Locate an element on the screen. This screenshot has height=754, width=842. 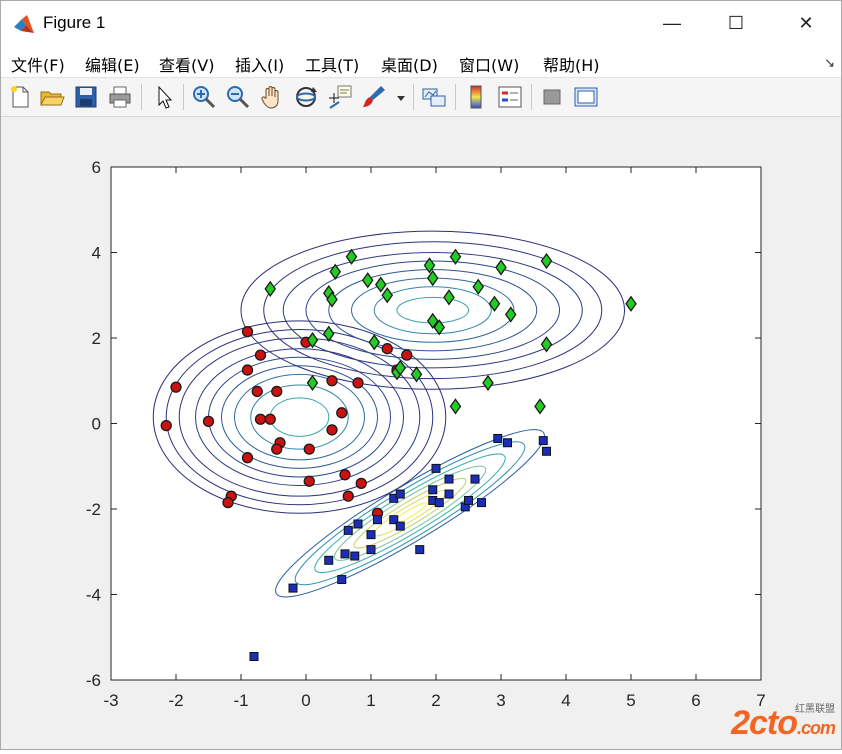
close-button: ✕ is located at coordinates (806, 23).